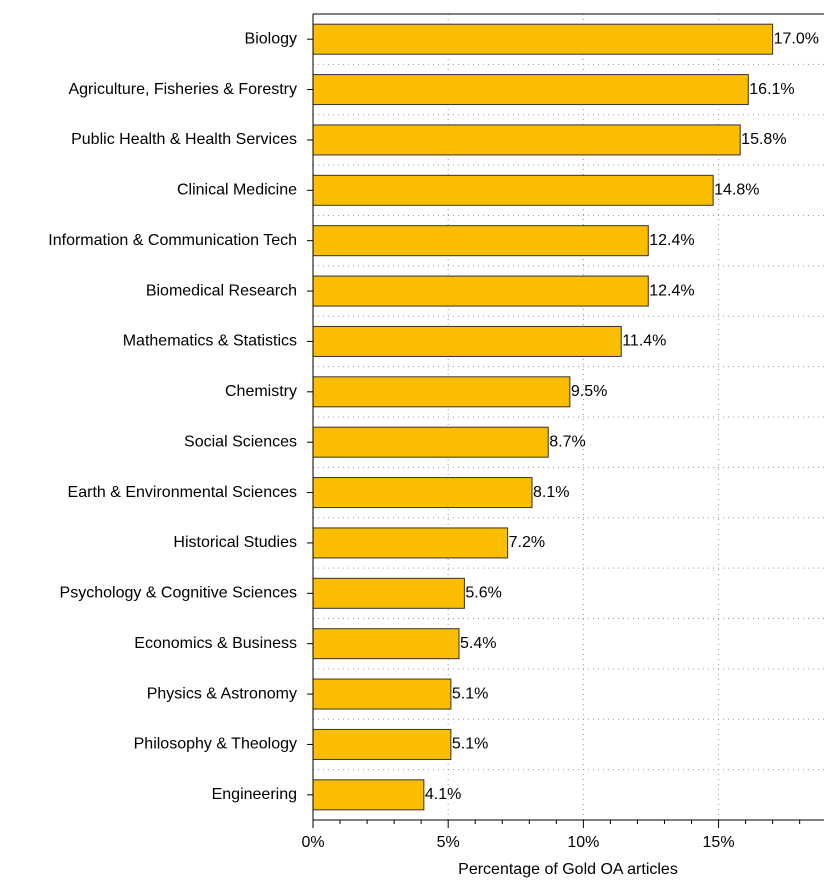 The width and height of the screenshot is (824, 880). What do you see at coordinates (221, 290) in the screenshot?
I see `y-tick-label: Biomedical Research` at bounding box center [221, 290].